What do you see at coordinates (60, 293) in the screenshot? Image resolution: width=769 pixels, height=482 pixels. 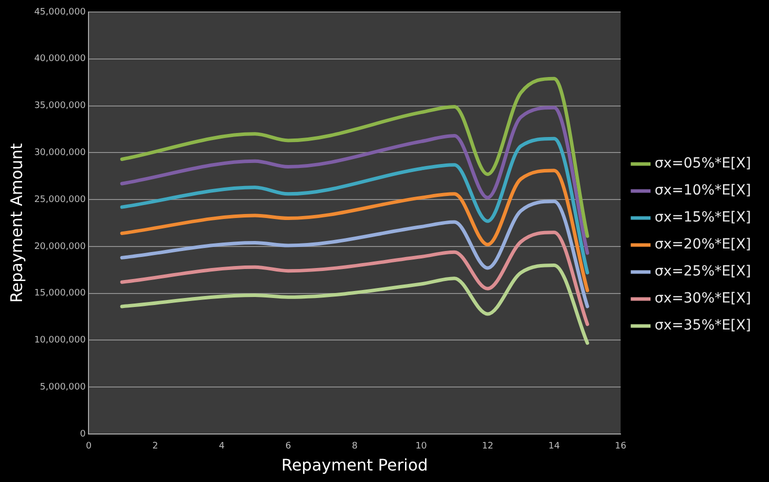 I see `y-tick-label: 15,000,000` at bounding box center [60, 293].